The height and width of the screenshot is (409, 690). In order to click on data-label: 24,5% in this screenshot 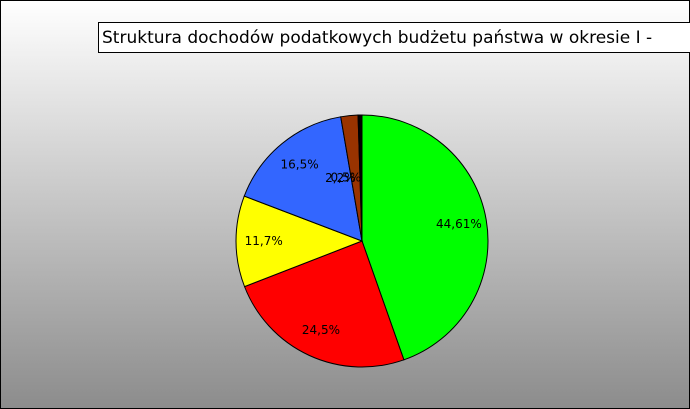, I will do `click(321, 330)`.